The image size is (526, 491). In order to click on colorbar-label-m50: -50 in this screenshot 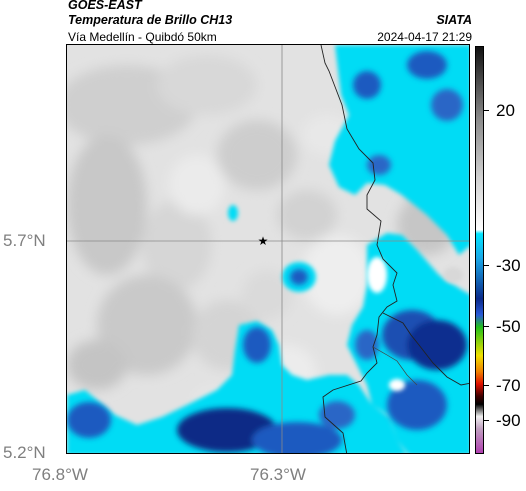, I will do `click(508, 326)`.